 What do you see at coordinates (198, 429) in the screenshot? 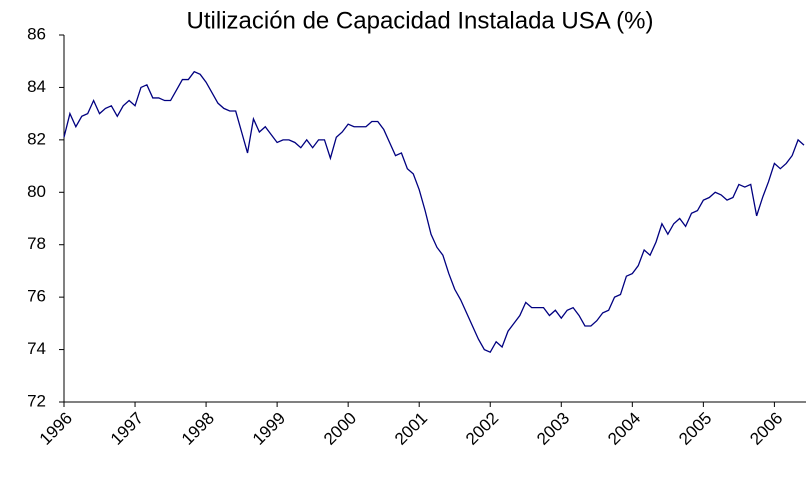
I see `x-tick-label: 1998` at bounding box center [198, 429].